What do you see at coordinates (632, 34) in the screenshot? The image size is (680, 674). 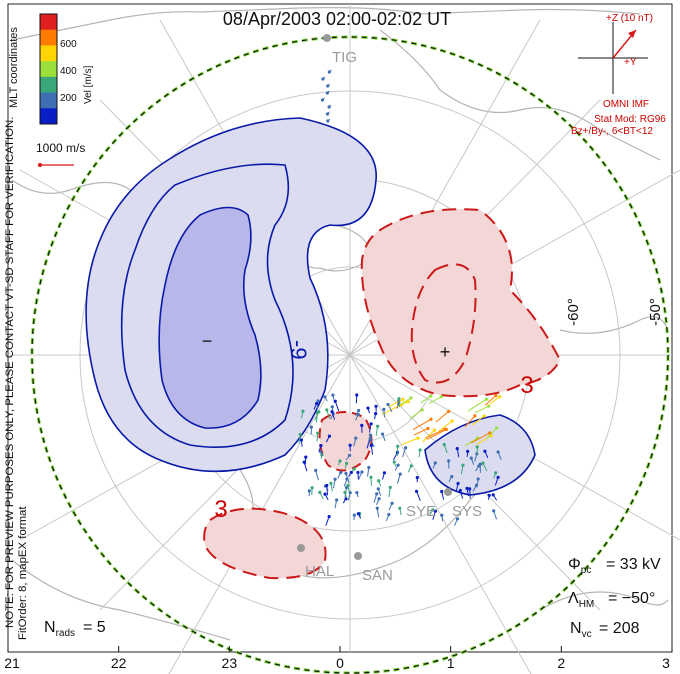 I see `imf-vector-head` at bounding box center [632, 34].